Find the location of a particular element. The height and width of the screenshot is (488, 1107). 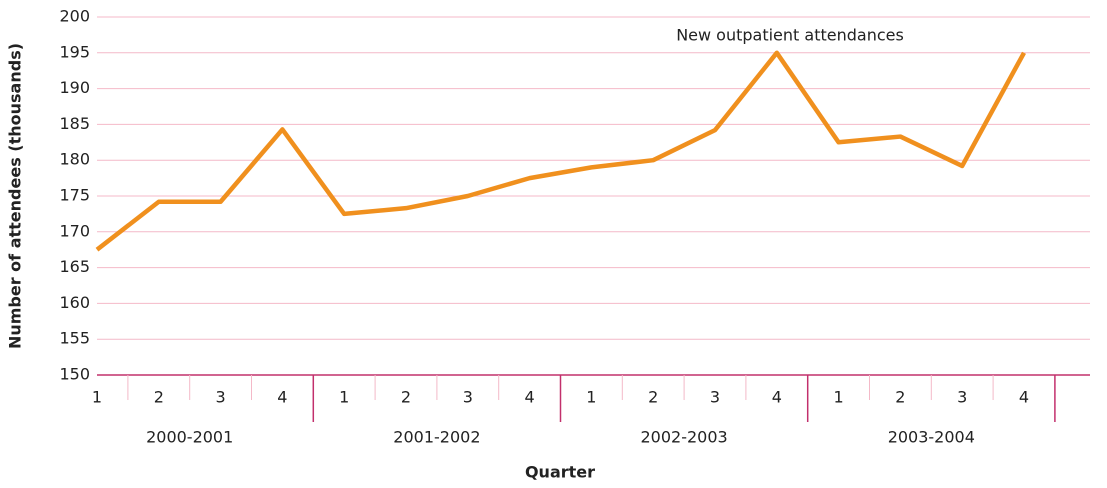

x-axis-label: Quarter is located at coordinates (560, 472).